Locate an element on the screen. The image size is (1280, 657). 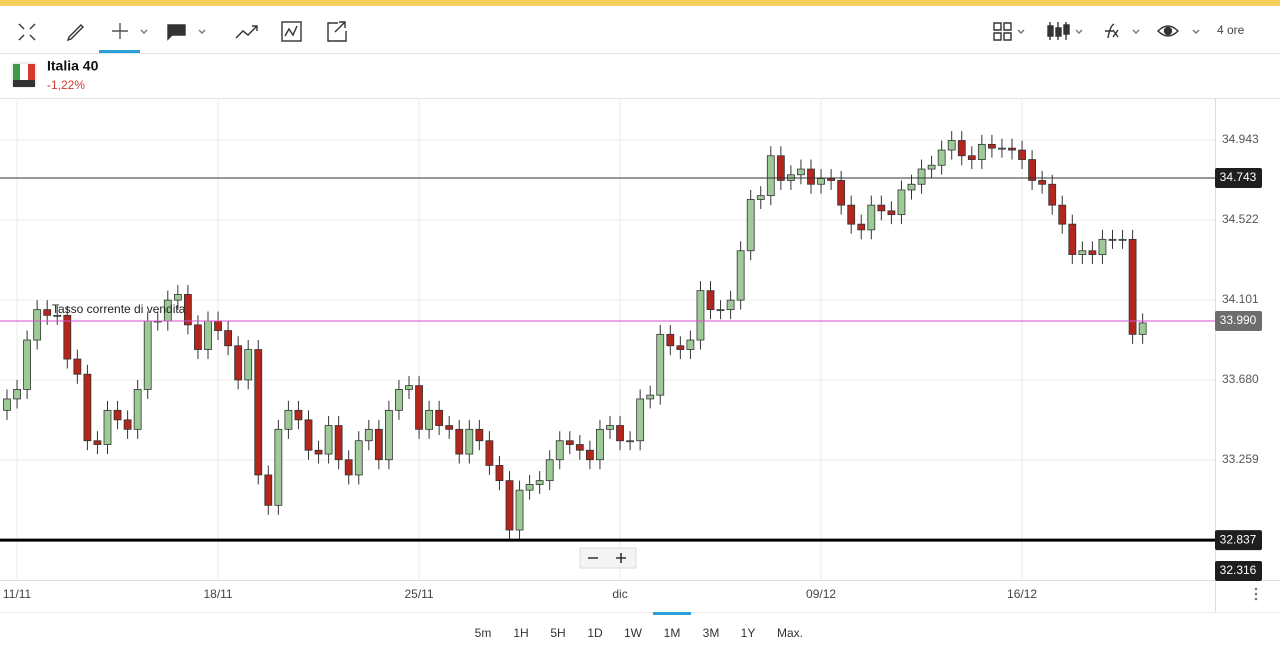
timeframe-button: 1H is located at coordinates (520, 633).